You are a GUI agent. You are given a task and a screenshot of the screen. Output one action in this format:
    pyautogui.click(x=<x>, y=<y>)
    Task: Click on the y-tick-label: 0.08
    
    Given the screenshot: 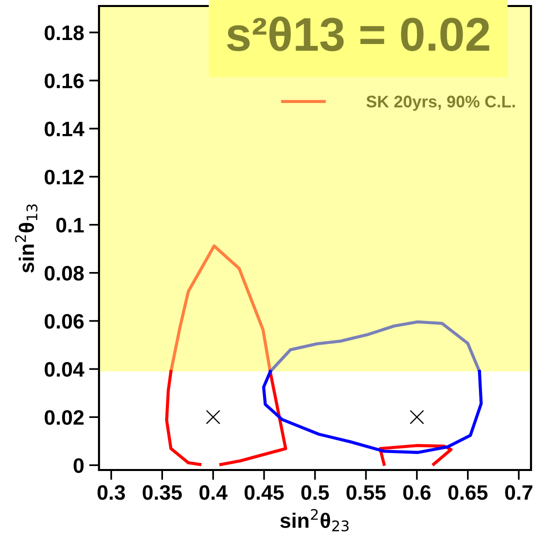 What is the action you would take?
    pyautogui.click(x=64, y=273)
    